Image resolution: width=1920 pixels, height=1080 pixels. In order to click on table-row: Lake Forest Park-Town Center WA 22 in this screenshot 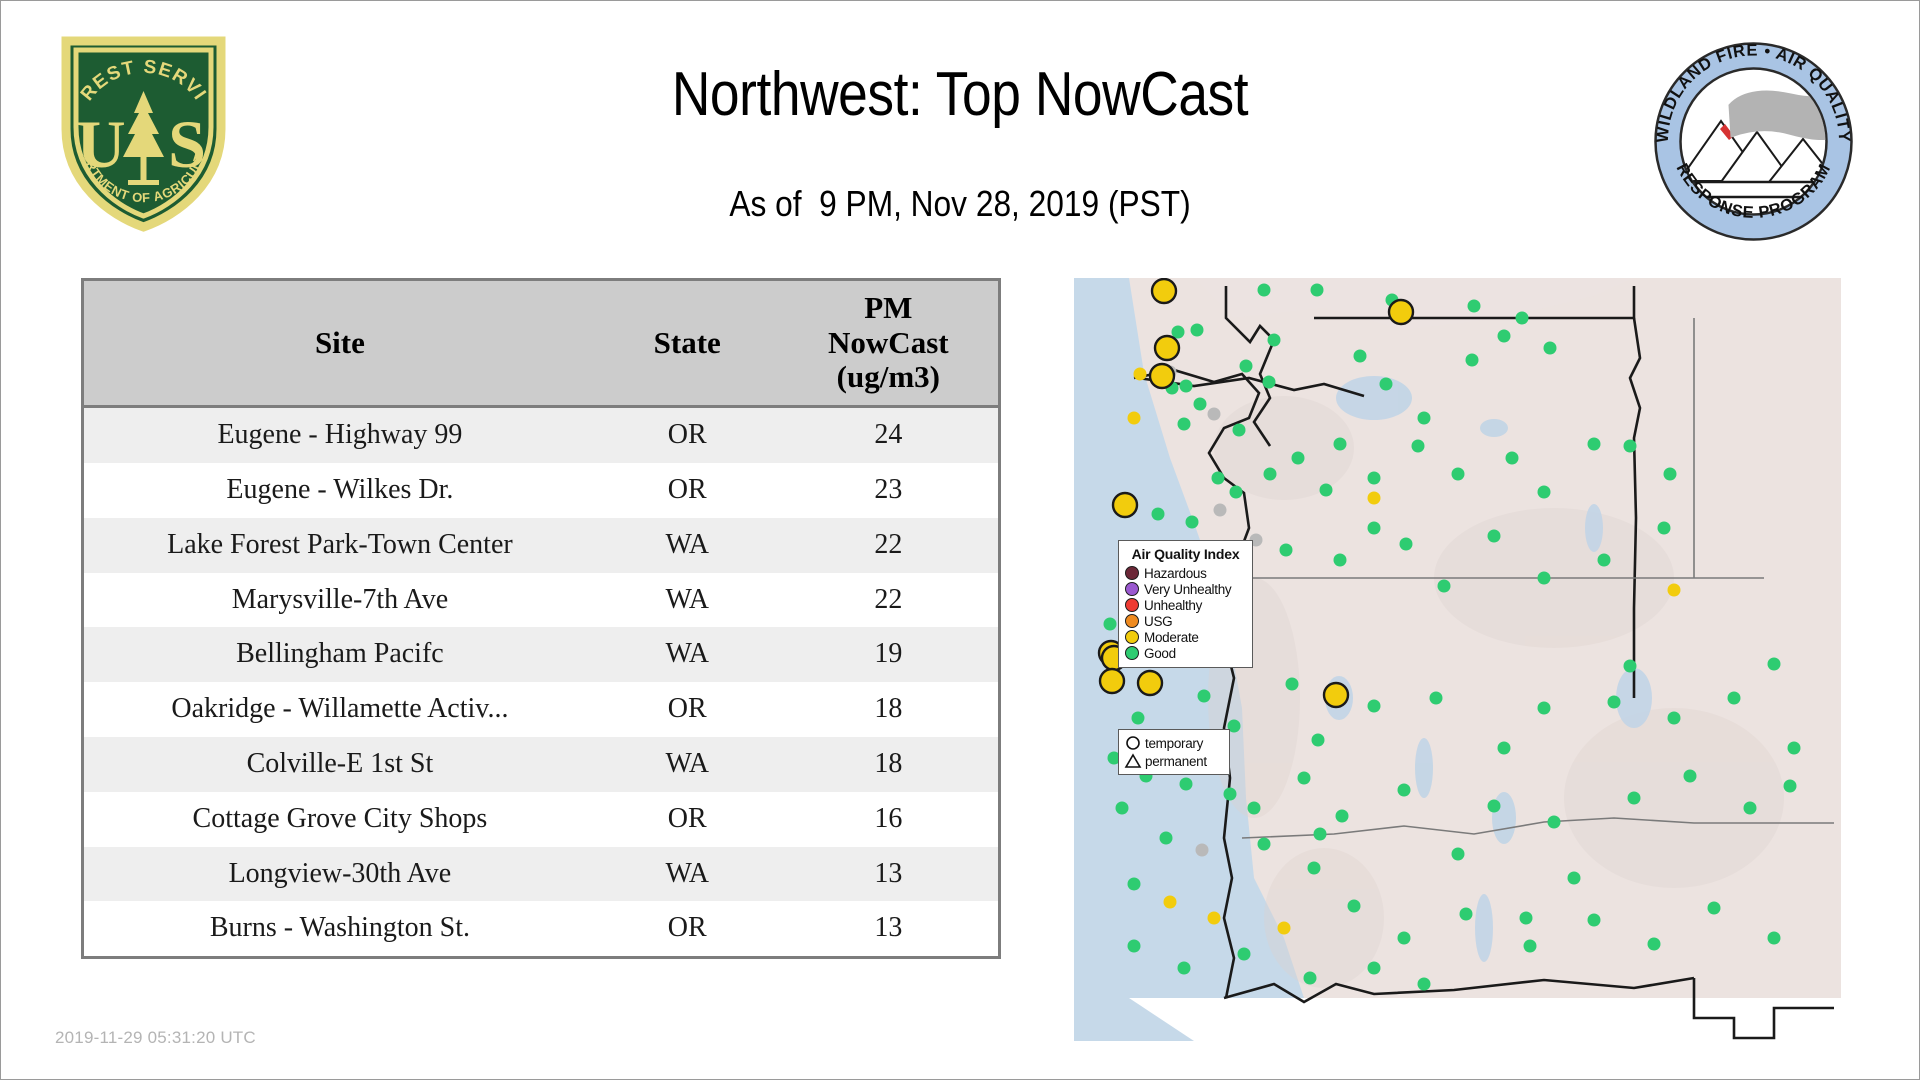, I will do `click(541, 545)`.